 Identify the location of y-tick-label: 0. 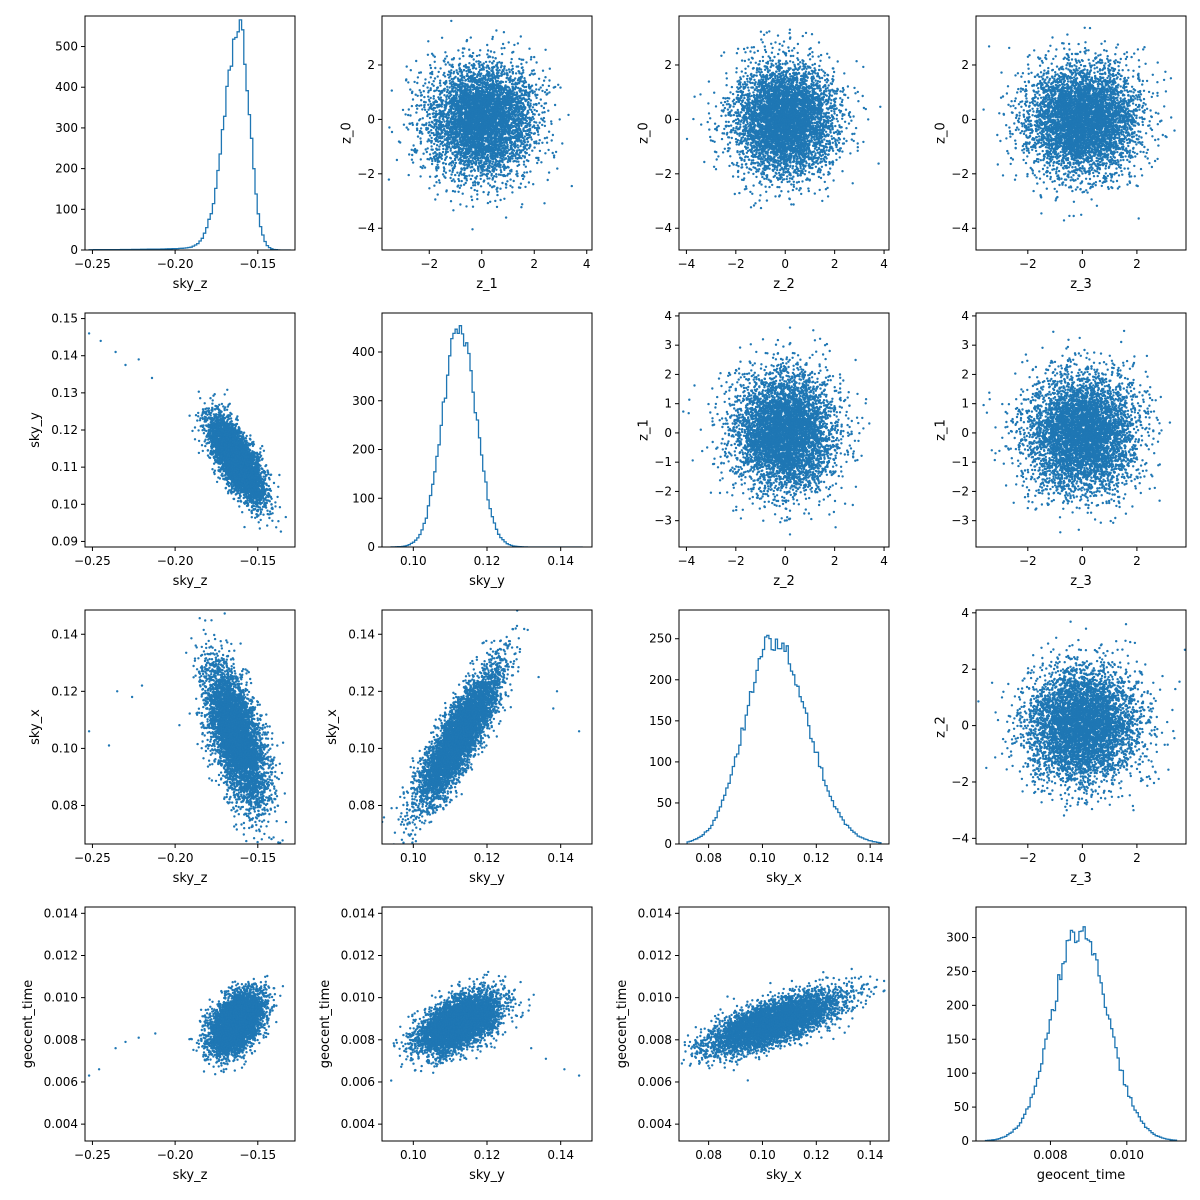
(74, 250).